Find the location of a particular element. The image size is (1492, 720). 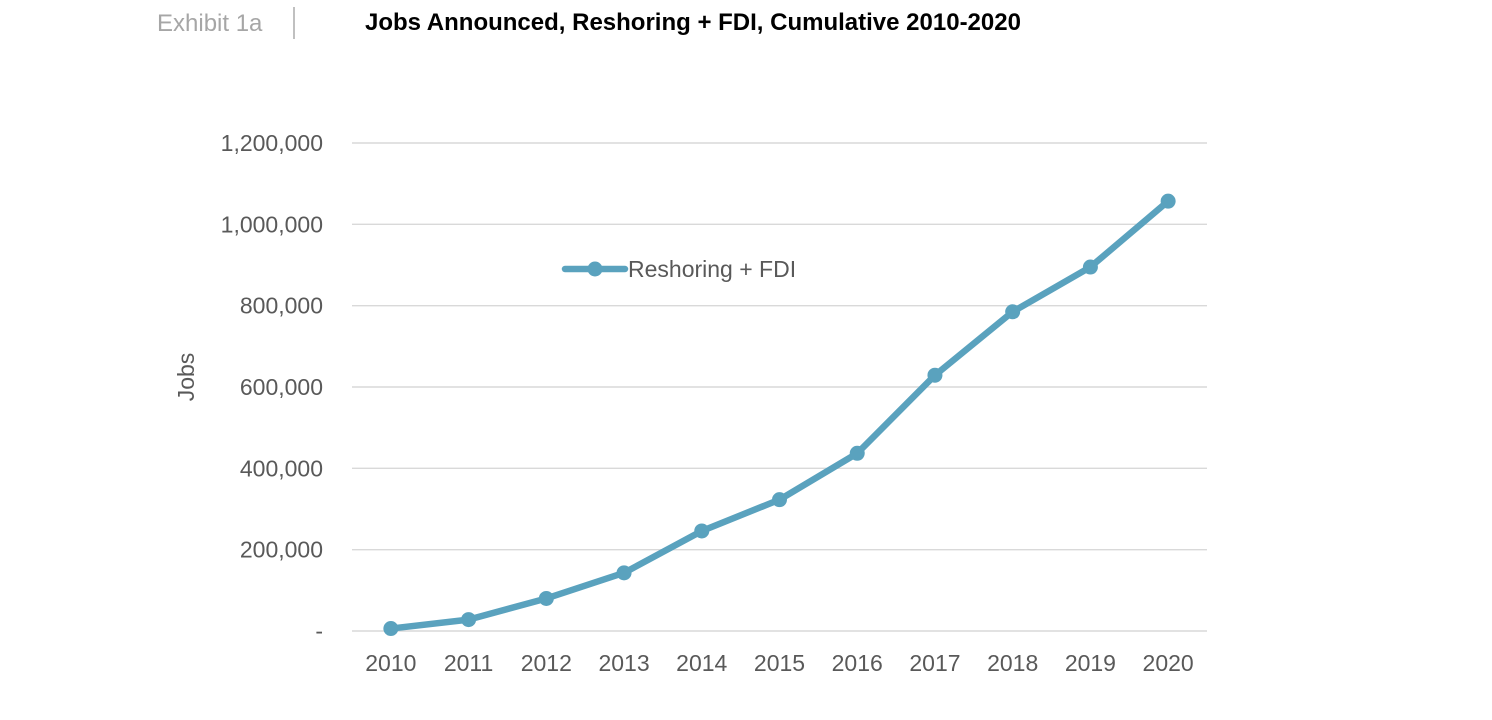

x-axis-tick-label: 2013 is located at coordinates (623, 663).